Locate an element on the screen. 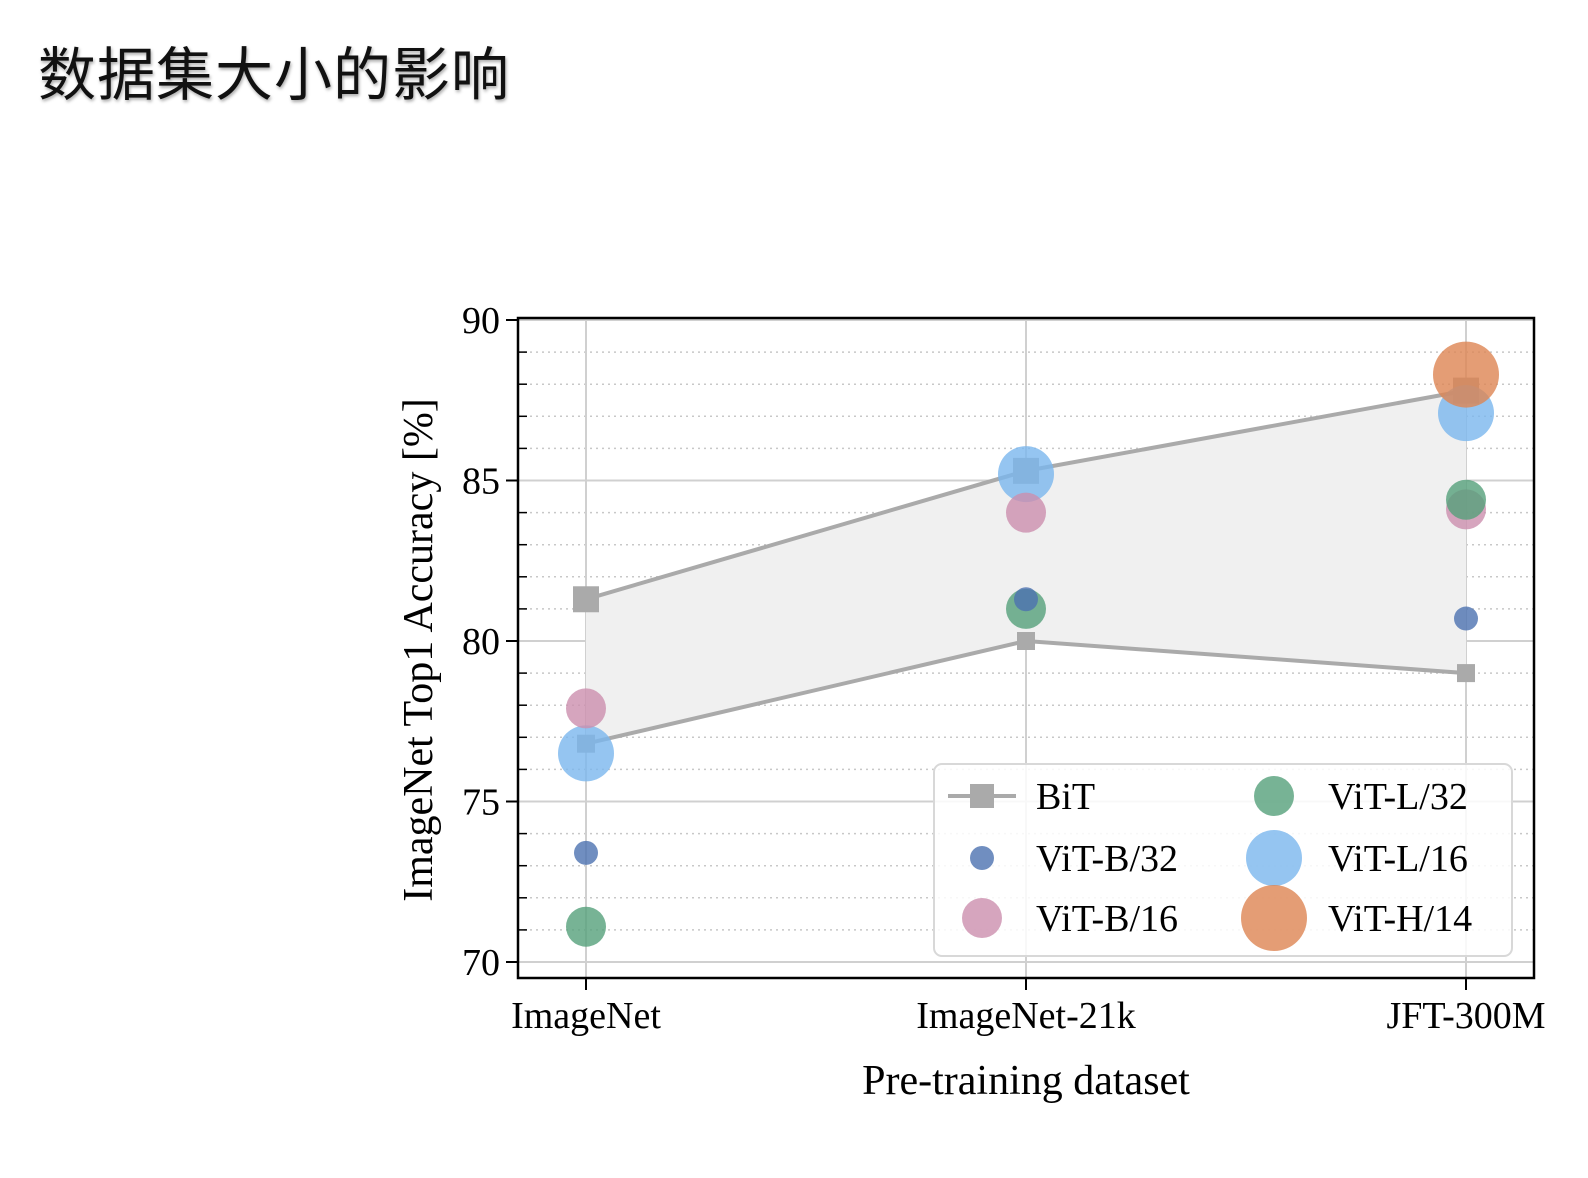 The image size is (1588, 1178). y-tick-label: 70 is located at coordinates (481, 963).